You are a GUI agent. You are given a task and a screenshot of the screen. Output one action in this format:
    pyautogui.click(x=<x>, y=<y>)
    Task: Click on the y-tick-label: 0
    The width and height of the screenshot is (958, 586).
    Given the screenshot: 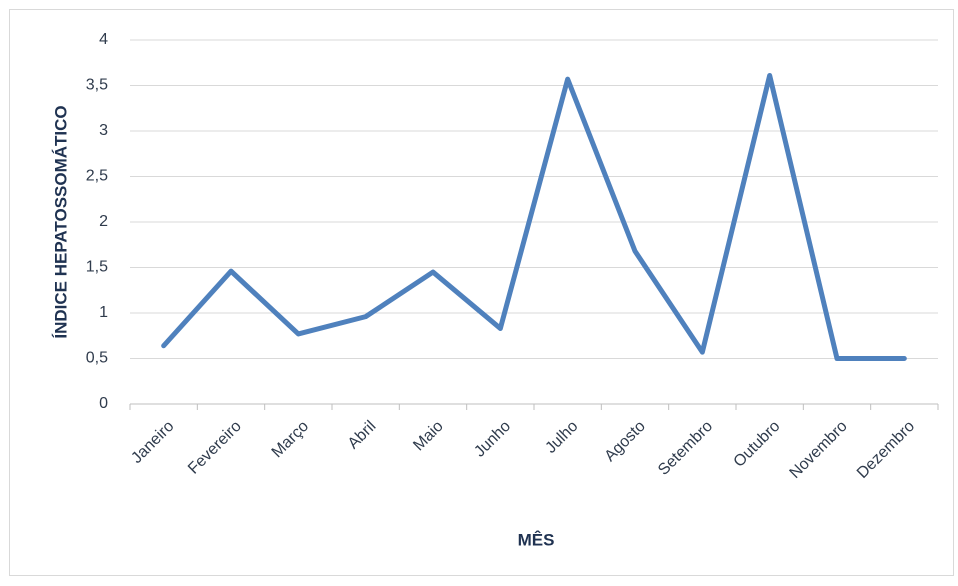 What is the action you would take?
    pyautogui.click(x=103, y=403)
    